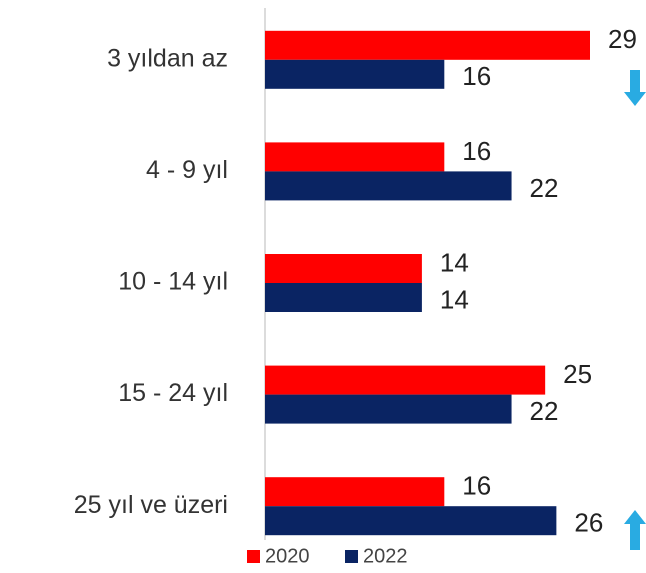 This screenshot has width=646, height=573. Describe the element at coordinates (167, 58) in the screenshot. I see `category-label: 3 yıldan az` at that location.